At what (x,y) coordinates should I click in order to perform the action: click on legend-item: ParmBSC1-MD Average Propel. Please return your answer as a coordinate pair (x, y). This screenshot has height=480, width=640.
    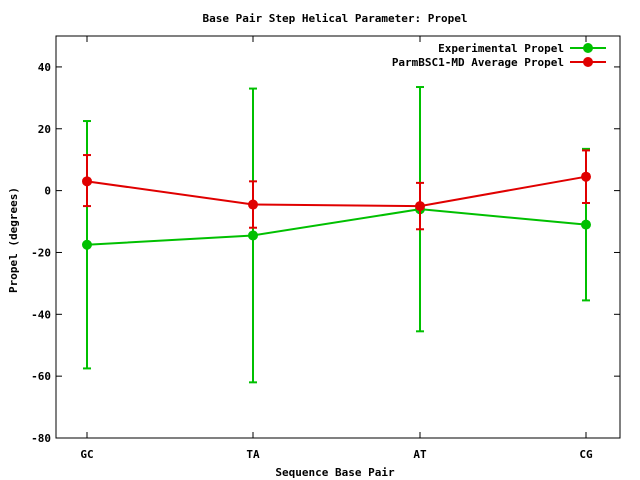
    Looking at the image, I should click on (499, 62).